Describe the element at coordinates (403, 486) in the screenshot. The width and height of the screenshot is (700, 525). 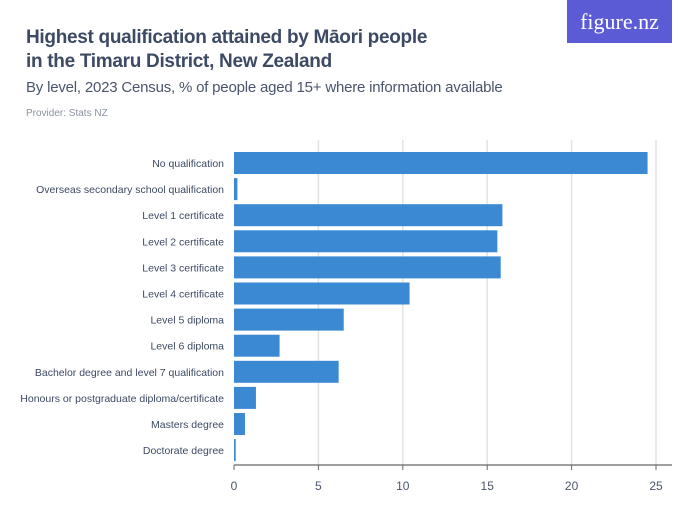
I see `x-tick-label: 10` at that location.